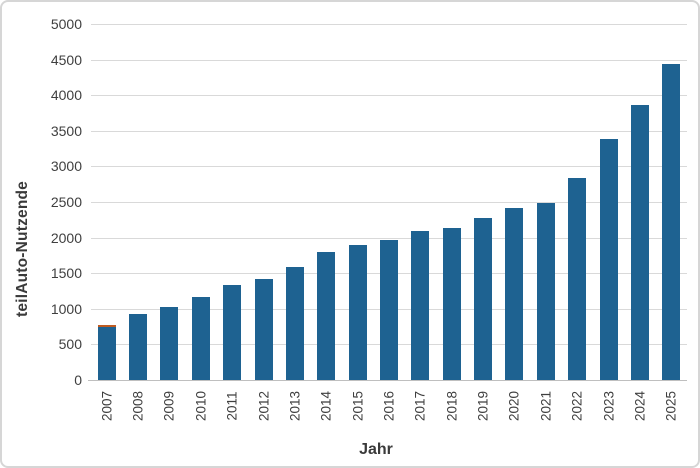  I want to click on bar-2012, so click(263, 329).